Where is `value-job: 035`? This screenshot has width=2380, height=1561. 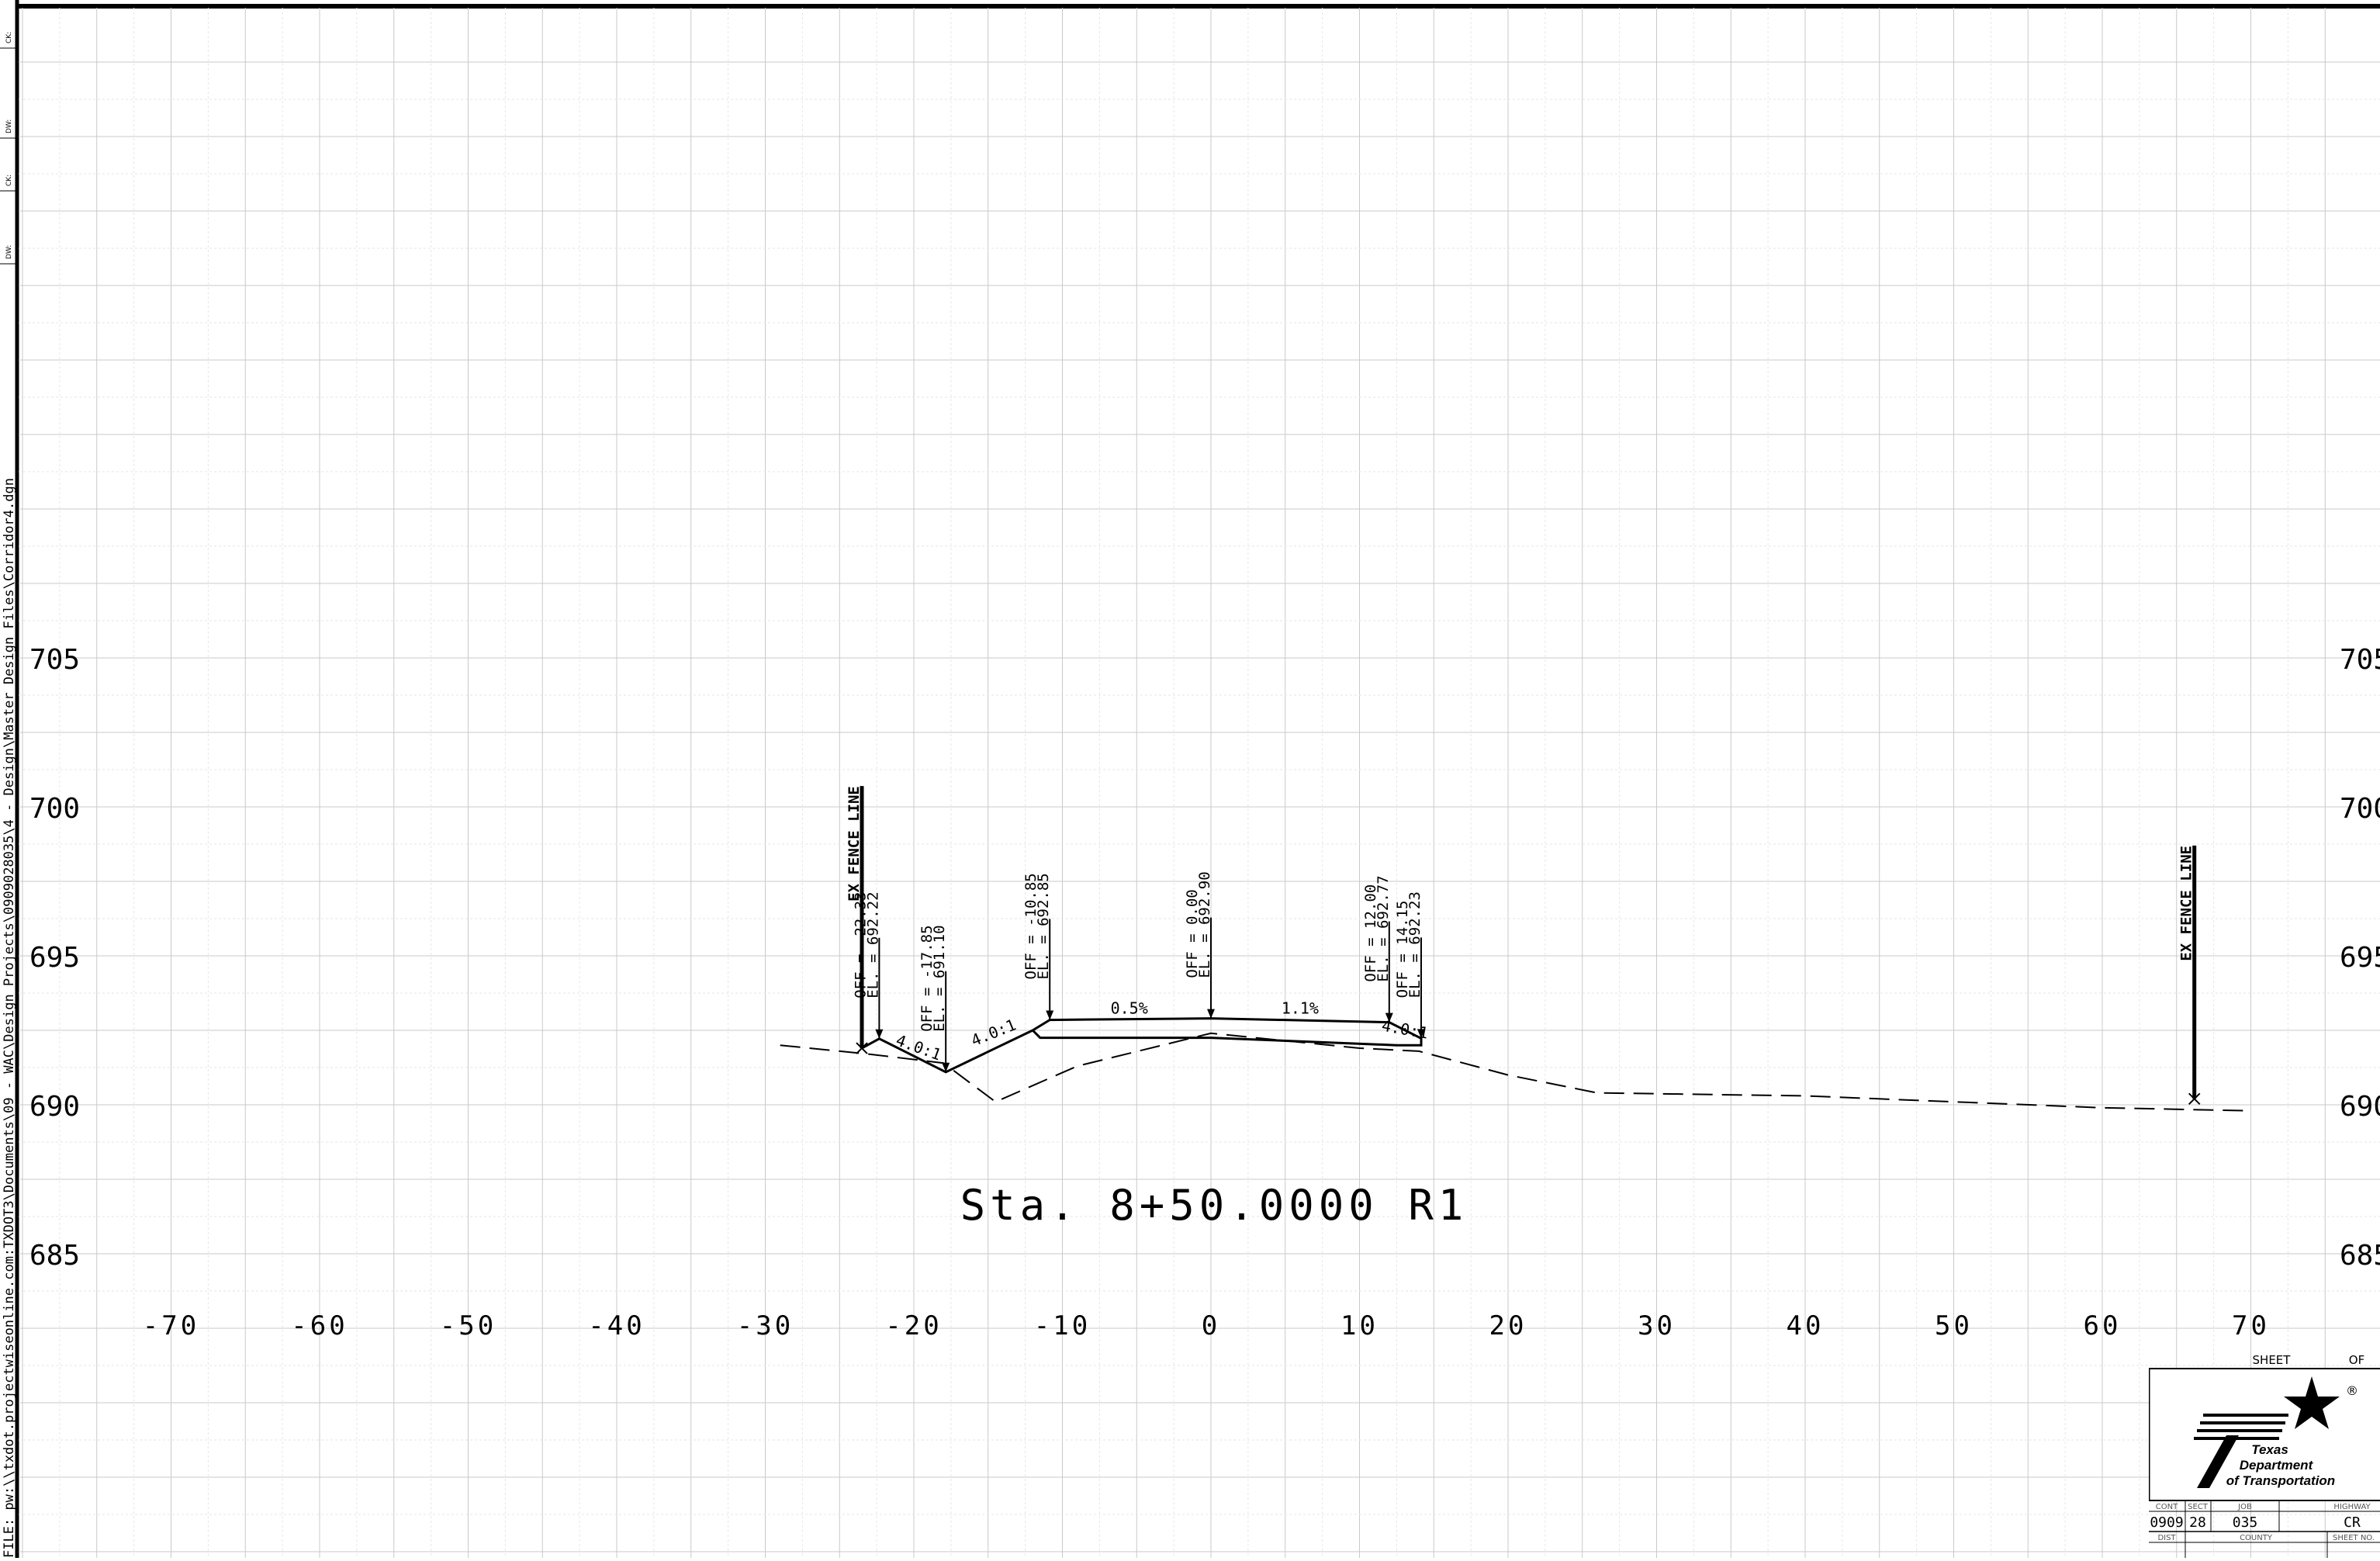
value-job: 035 is located at coordinates (2245, 1522).